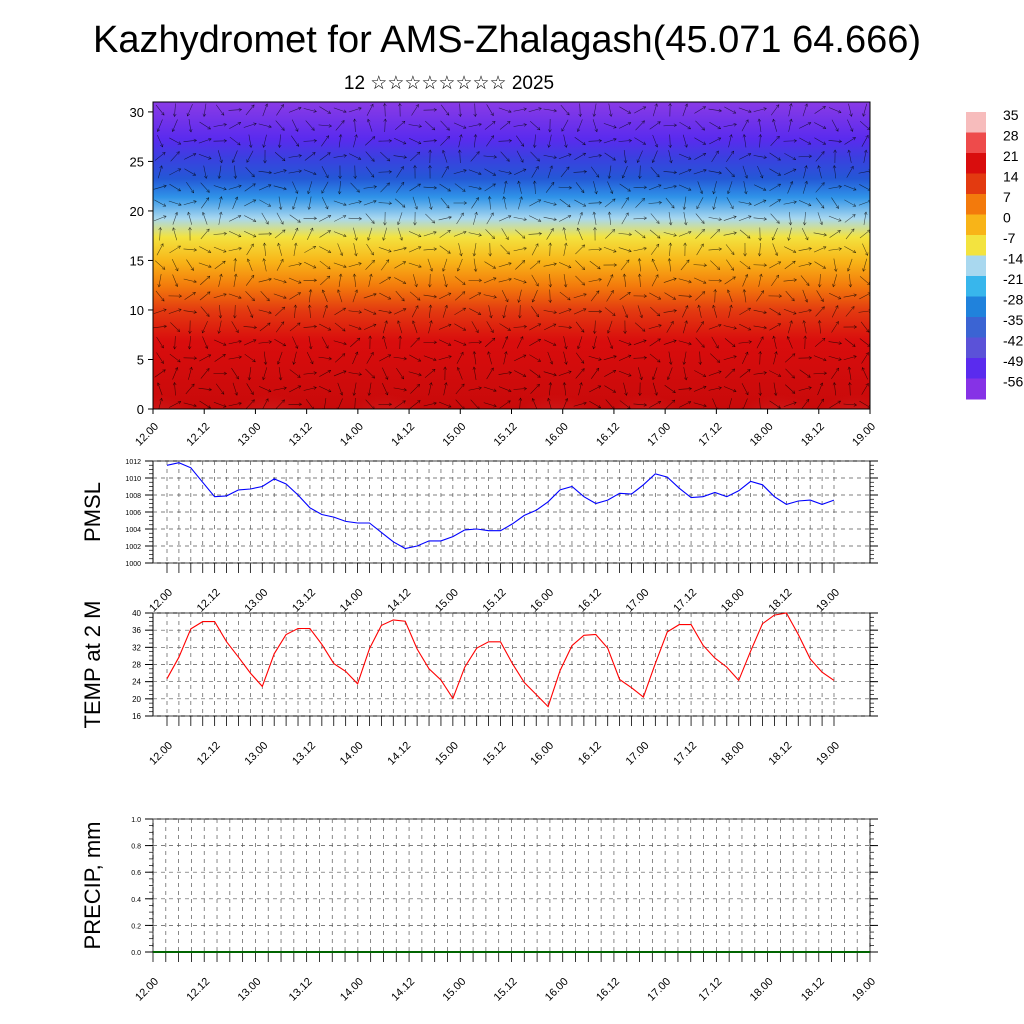 The width and height of the screenshot is (1024, 1024). What do you see at coordinates (147, 435) in the screenshot?
I see `x-tick-label: 12.00` at bounding box center [147, 435].